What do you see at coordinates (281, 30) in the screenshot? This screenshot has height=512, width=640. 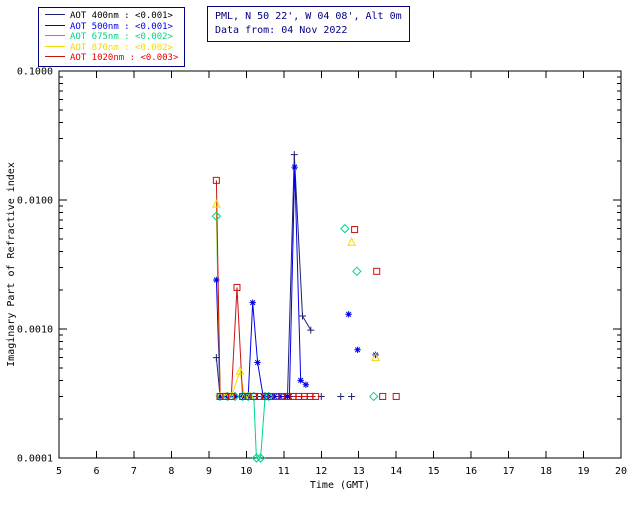 I see `data-date: Data from: 04 Nov 2022` at bounding box center [281, 30].